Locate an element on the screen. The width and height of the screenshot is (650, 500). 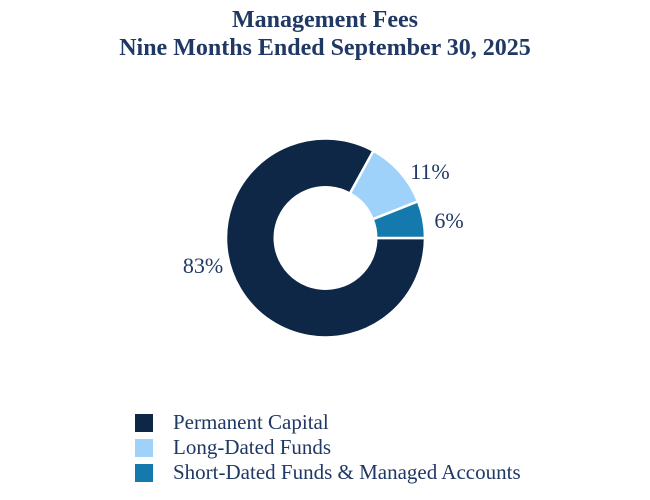
pie-slice-permanent-capital is located at coordinates (325, 238).